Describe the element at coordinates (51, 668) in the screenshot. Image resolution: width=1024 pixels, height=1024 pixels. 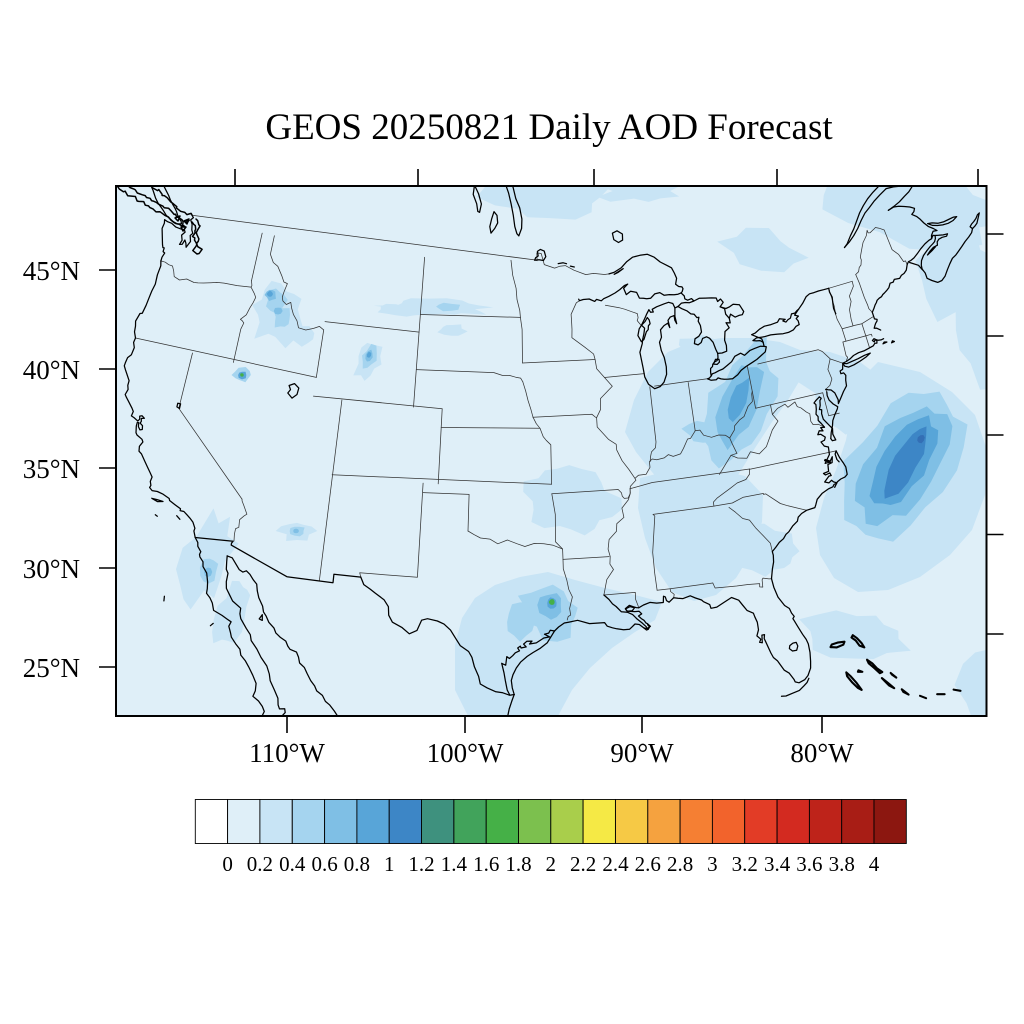
I see `svg-text: 25°N` at that location.